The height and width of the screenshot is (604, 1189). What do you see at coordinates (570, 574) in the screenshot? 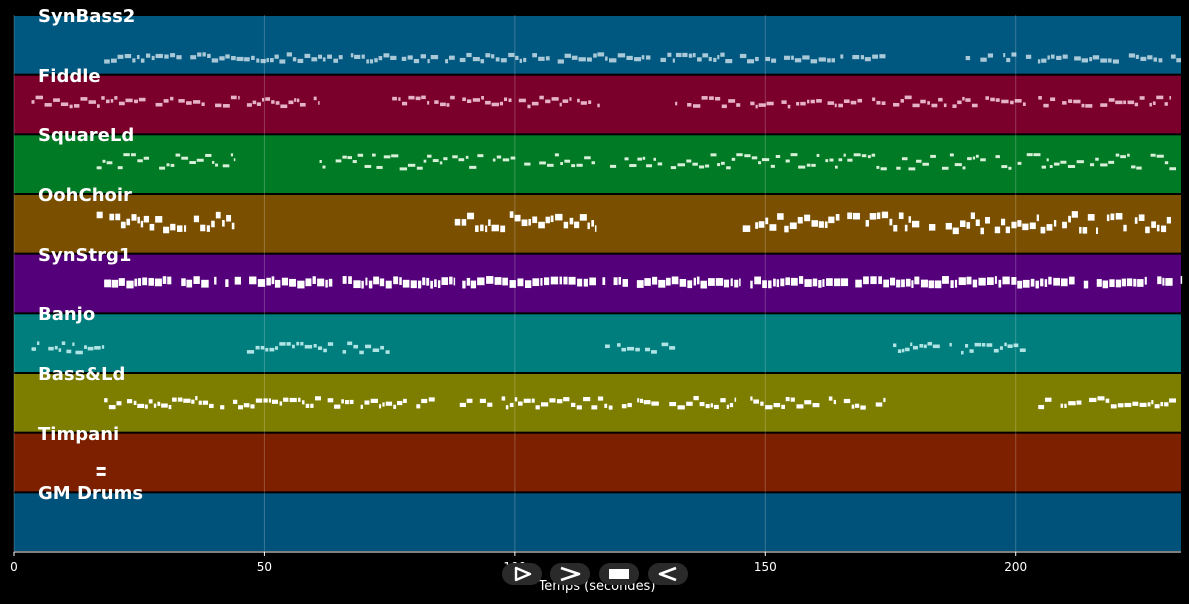
I see `fast-forward-button` at bounding box center [570, 574].